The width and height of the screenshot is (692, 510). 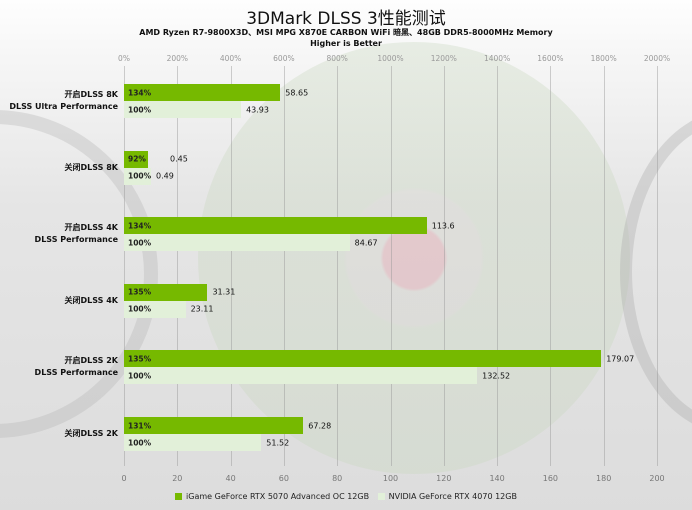 I want to click on bar-percent-label: 131%, so click(x=140, y=425).